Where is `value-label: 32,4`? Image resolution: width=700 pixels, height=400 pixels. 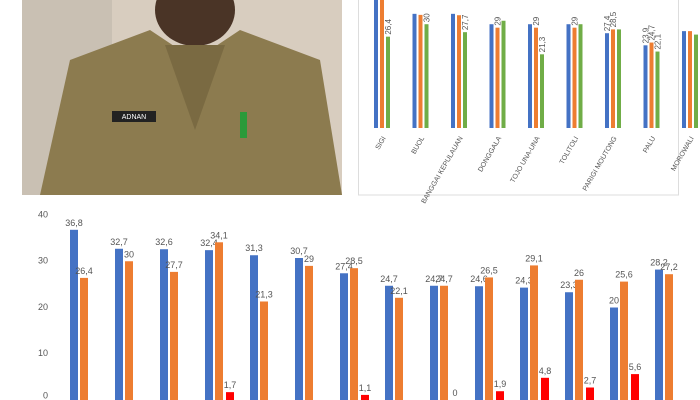
value-label: 32,4 is located at coordinates (209, 243).